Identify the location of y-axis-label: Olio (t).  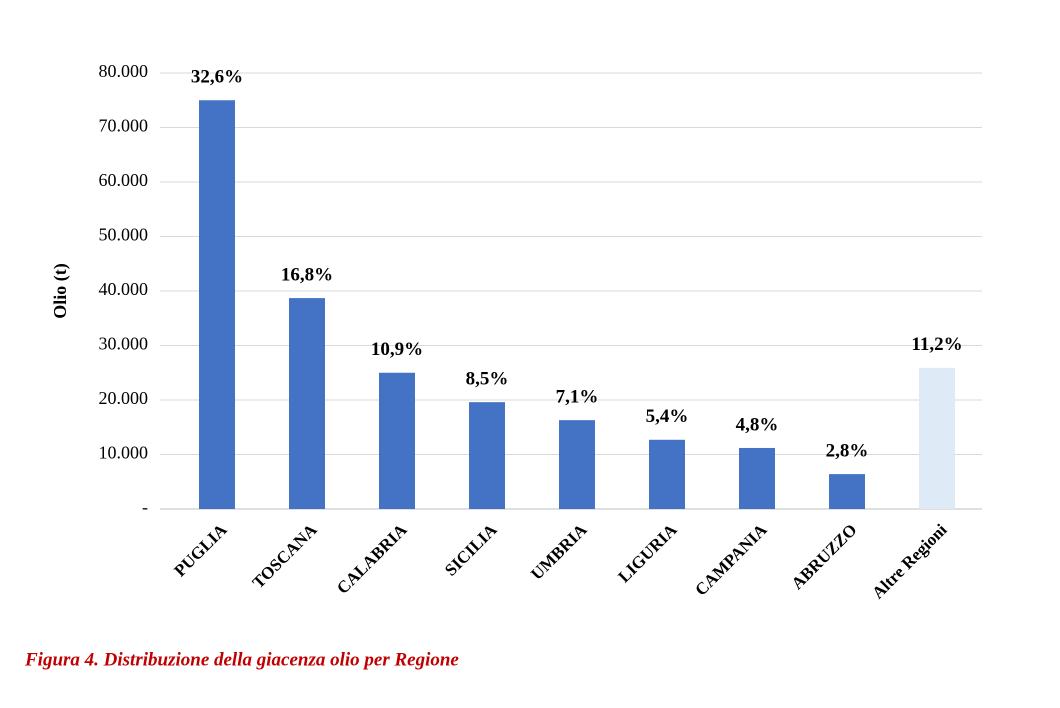
(60, 291).